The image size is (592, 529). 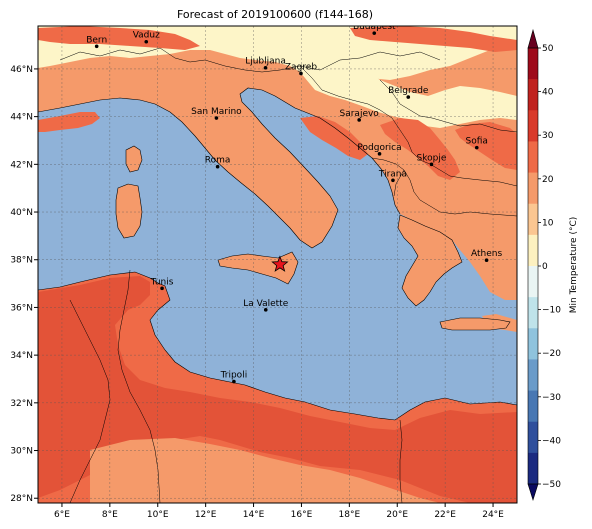 What do you see at coordinates (548, 49) in the screenshot?
I see `colorbar-tick-label: 50` at bounding box center [548, 49].